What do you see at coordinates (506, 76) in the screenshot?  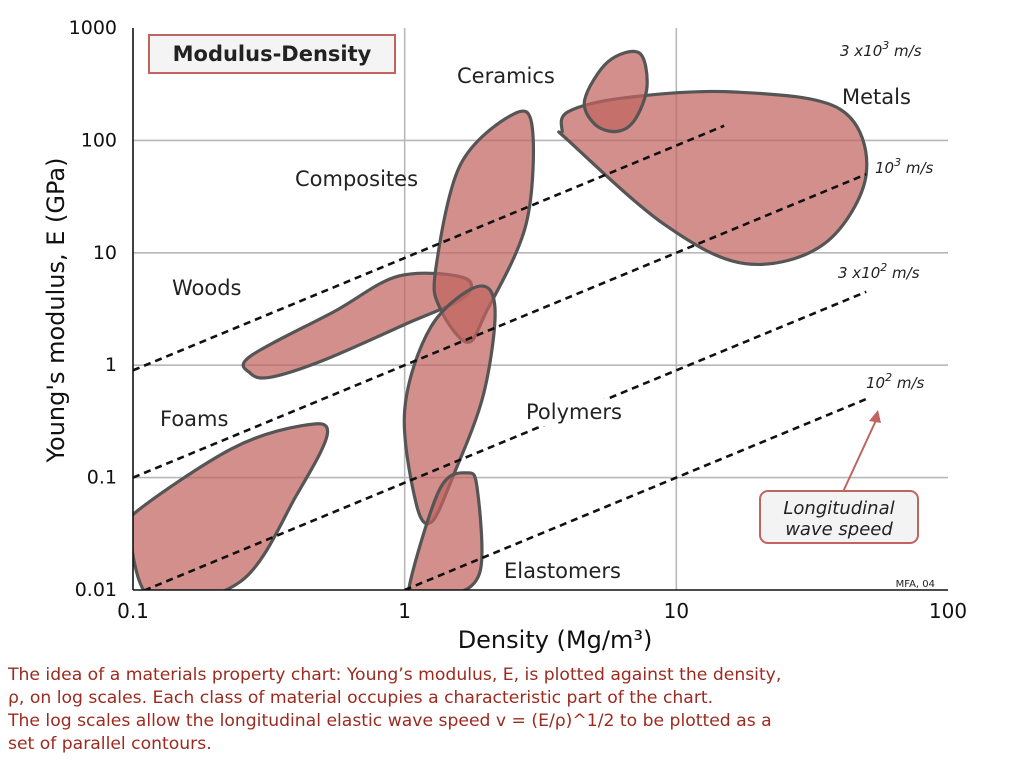 I see `family-label-ceramics: Ceramics` at bounding box center [506, 76].